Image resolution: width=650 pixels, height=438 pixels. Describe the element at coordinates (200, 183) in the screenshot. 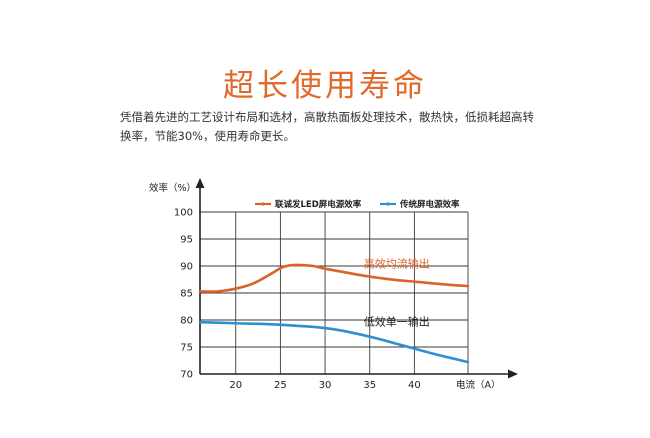

I see `y-axis-arrow-icon` at that location.